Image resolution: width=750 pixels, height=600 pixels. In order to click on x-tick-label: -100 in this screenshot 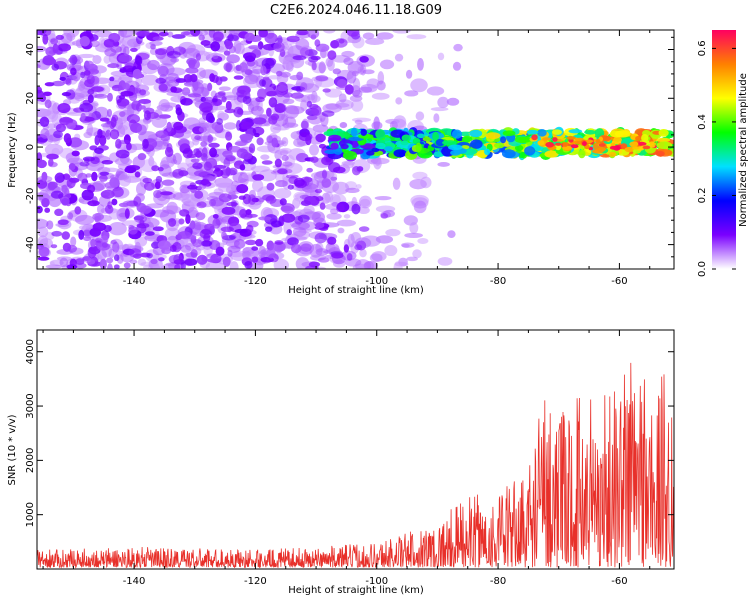, I will do `click(376, 281)`.